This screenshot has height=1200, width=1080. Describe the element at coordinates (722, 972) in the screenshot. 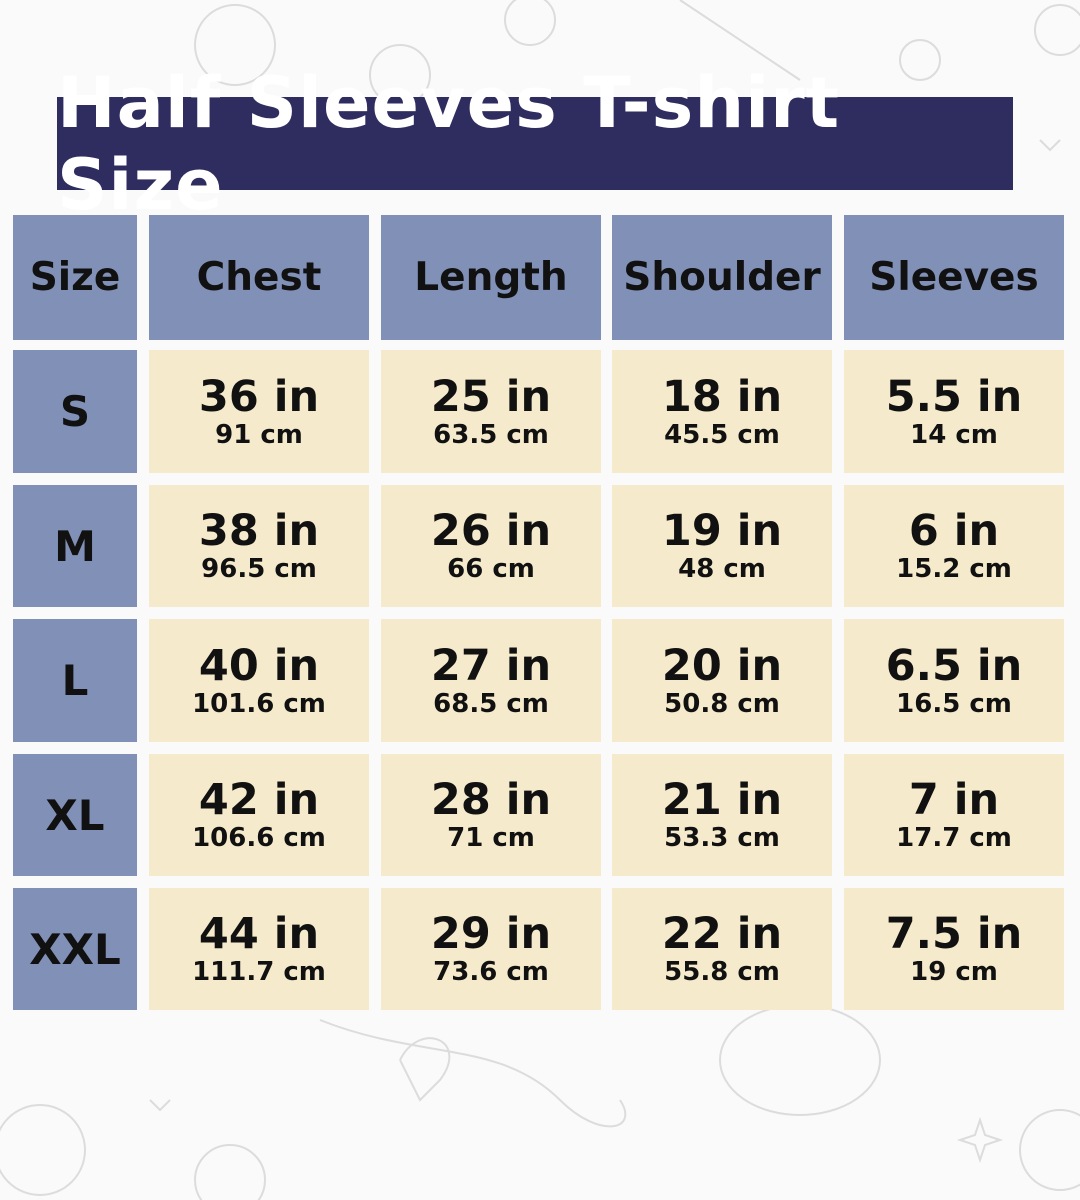

I see `cm-value: 55.8 cm` at that location.